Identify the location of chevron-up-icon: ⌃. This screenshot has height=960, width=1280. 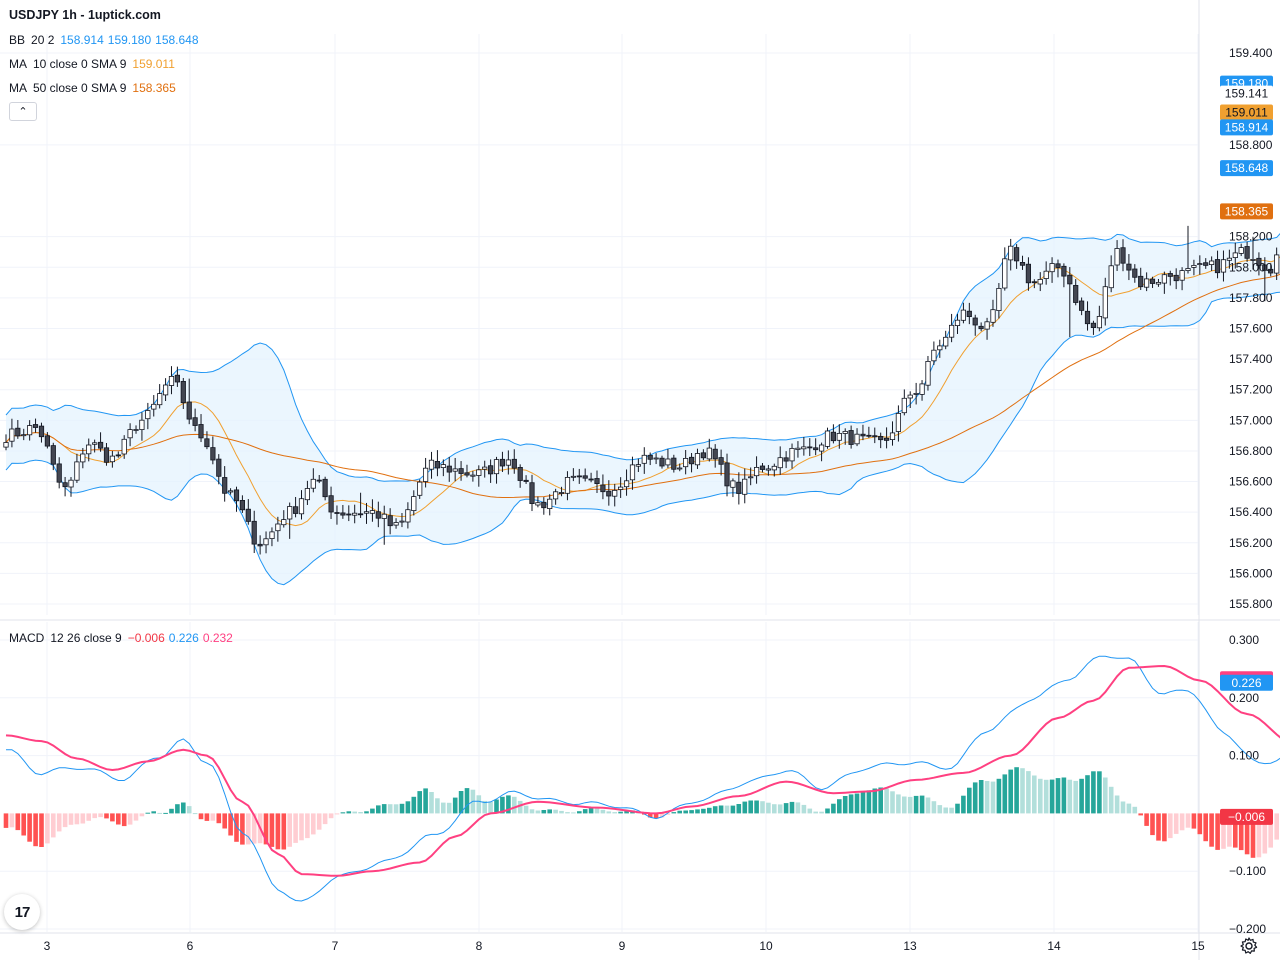
(23, 112).